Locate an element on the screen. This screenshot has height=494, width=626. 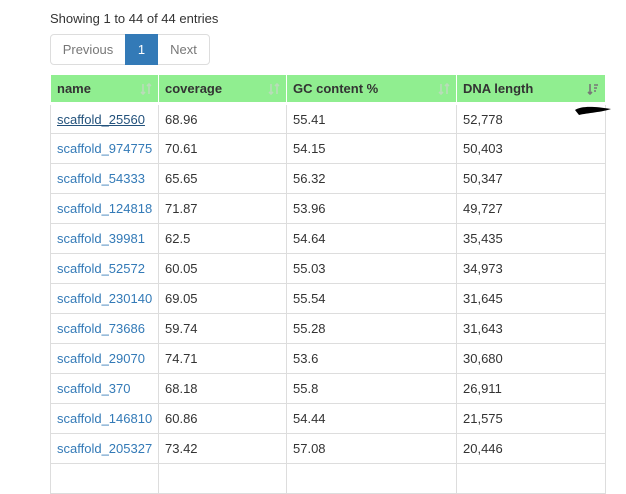
cell-gc-content: 55.41 is located at coordinates (371, 118).